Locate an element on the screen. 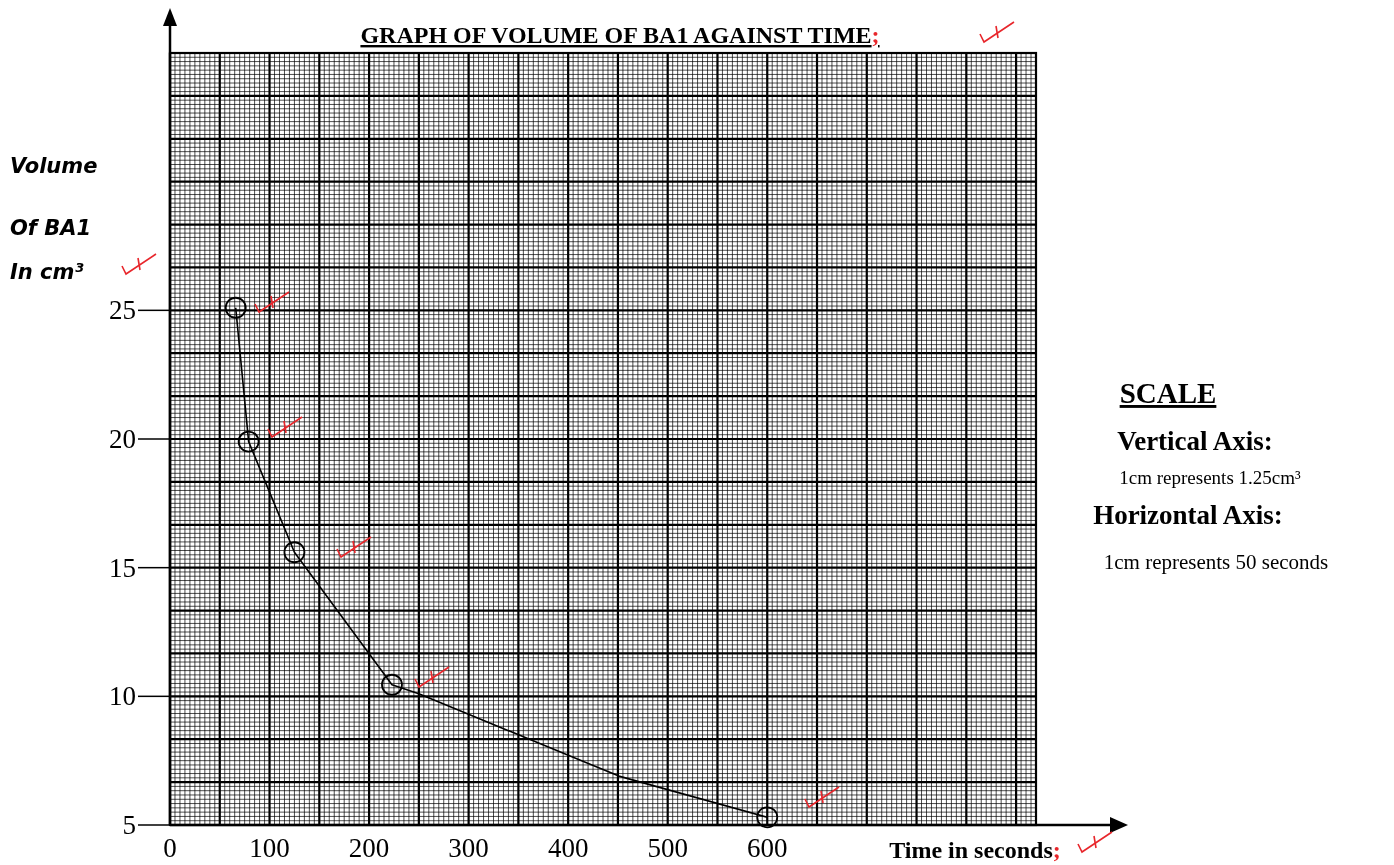 The width and height of the screenshot is (1394, 865). x-tick-label: 500 is located at coordinates (667, 848).